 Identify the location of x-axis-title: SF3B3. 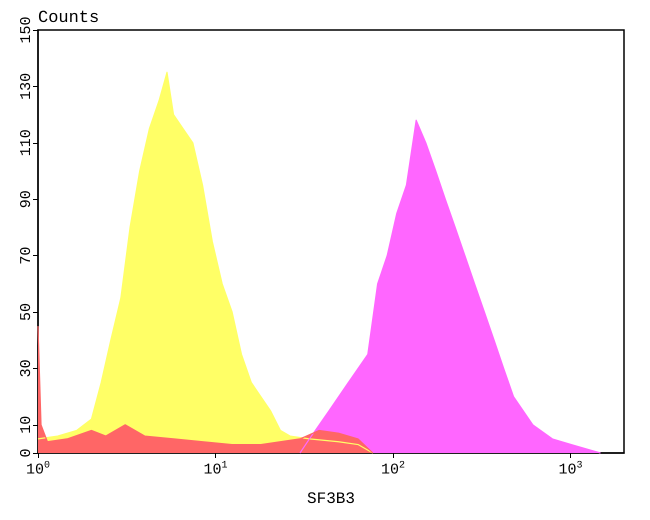
(331, 499).